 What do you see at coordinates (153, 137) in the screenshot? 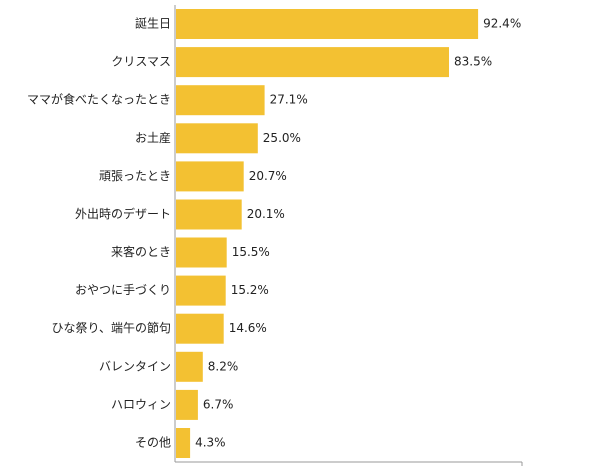
I see `category-label: お土産` at bounding box center [153, 137].